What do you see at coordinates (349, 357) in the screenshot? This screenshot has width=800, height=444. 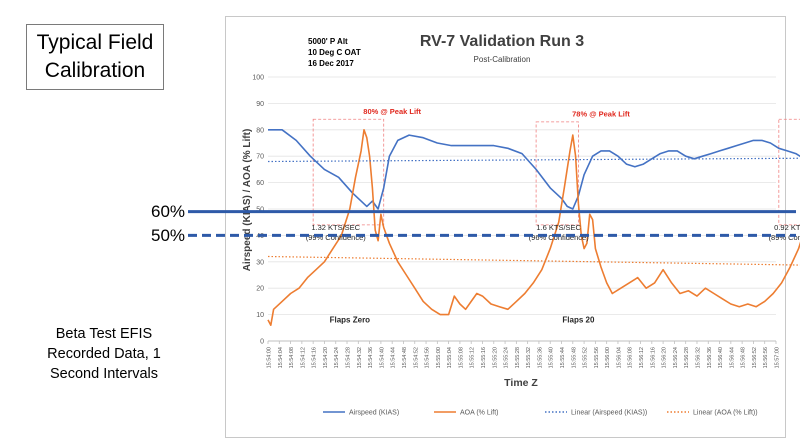 I see `x-tick-label-7: 15:54:28` at bounding box center [349, 357].